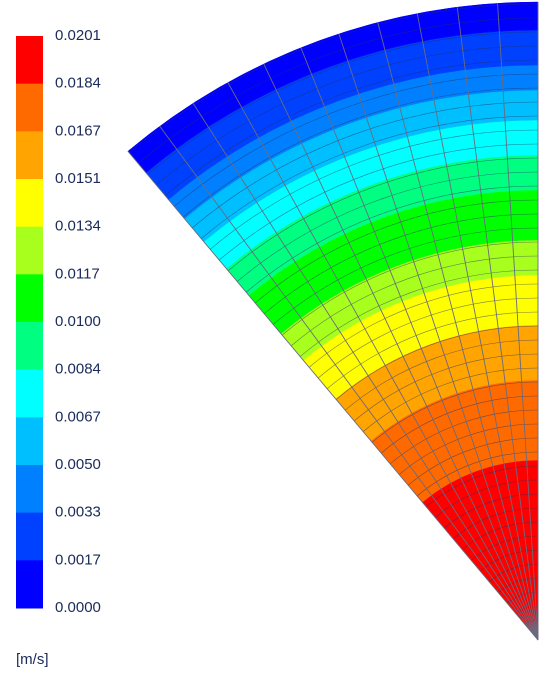 This screenshot has width=549, height=684. I want to click on legend-label: 0.0134, so click(78, 226).